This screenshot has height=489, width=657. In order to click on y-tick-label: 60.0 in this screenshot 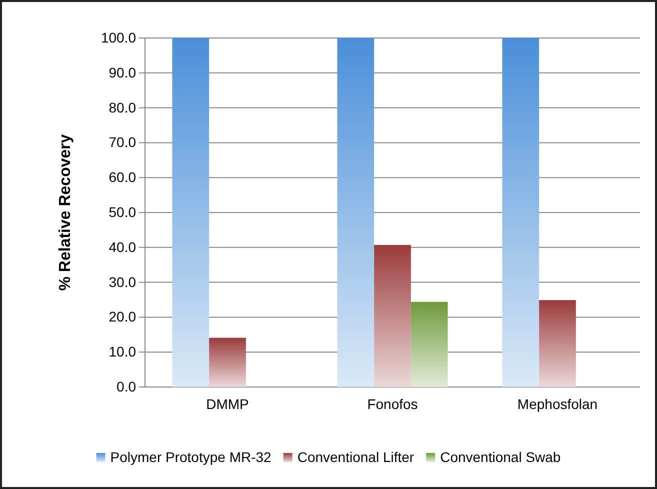, I will do `click(122, 177)`.